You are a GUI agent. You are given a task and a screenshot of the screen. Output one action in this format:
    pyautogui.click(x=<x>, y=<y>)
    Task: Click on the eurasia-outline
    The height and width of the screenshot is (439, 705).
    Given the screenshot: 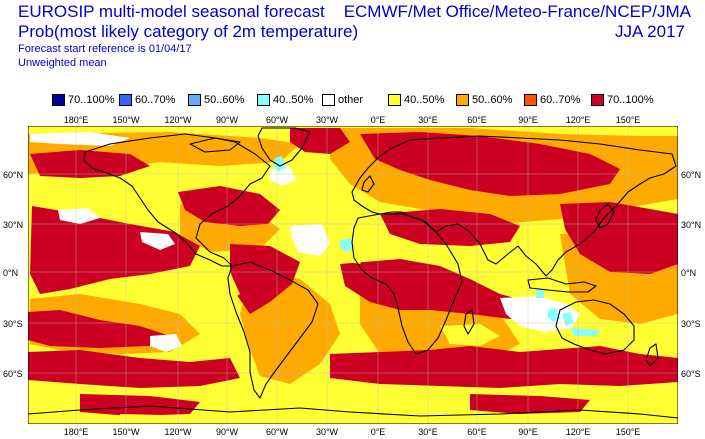 What is the action you would take?
    pyautogui.click(x=514, y=206)
    